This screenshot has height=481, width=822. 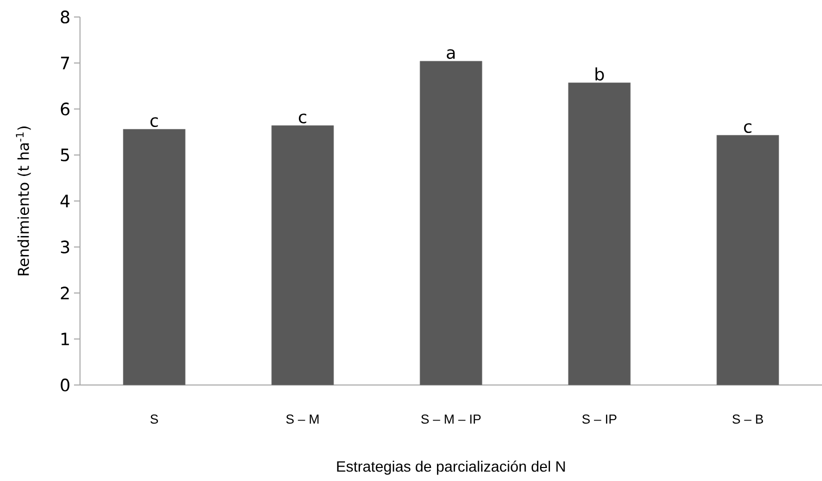 What do you see at coordinates (65, 339) in the screenshot?
I see `y-tick-label: 1` at bounding box center [65, 339].